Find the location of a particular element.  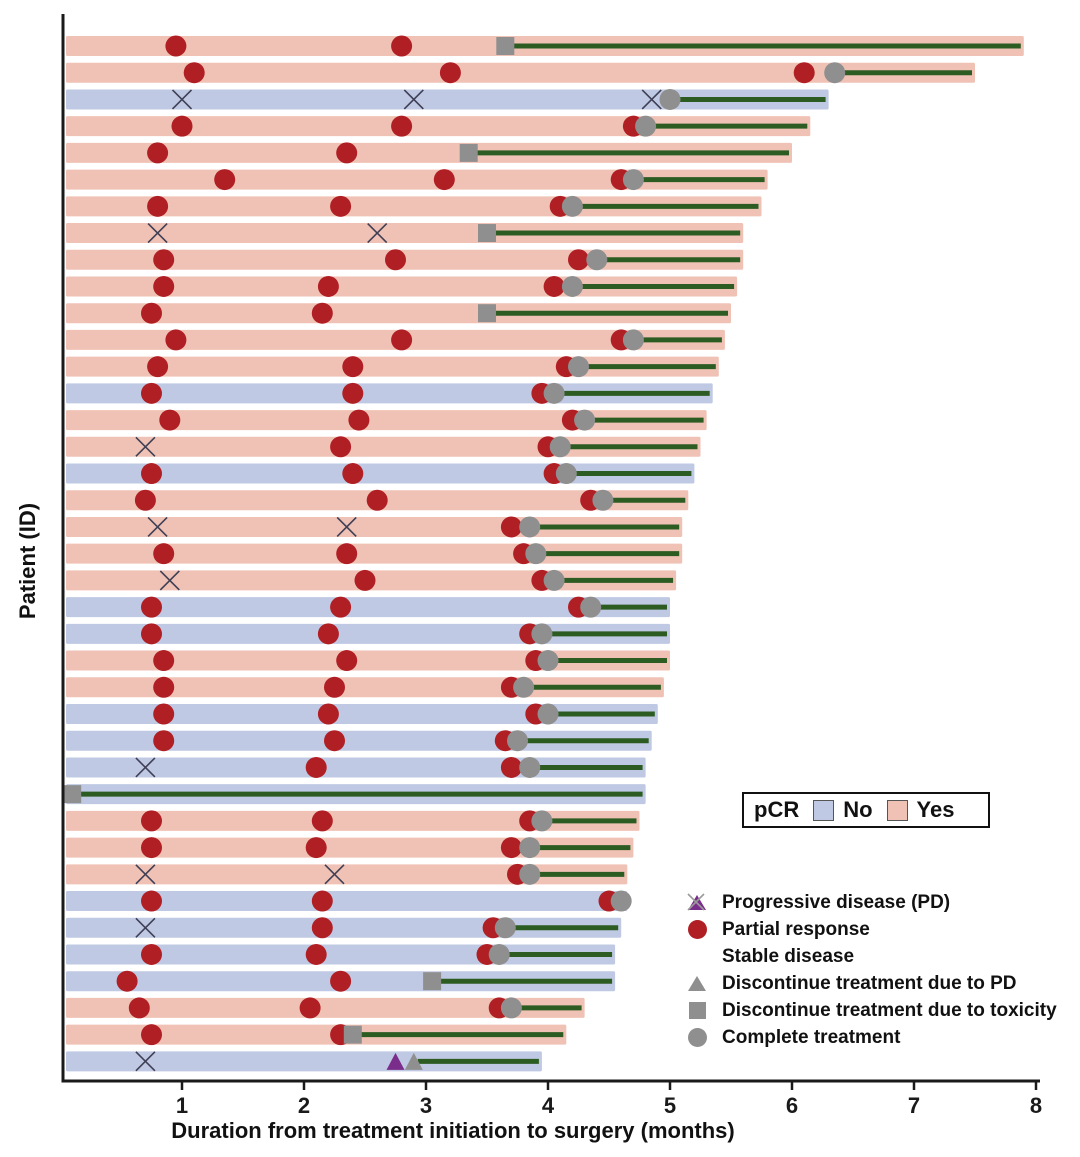

complete-treatment-icon is located at coordinates (697, 1038).